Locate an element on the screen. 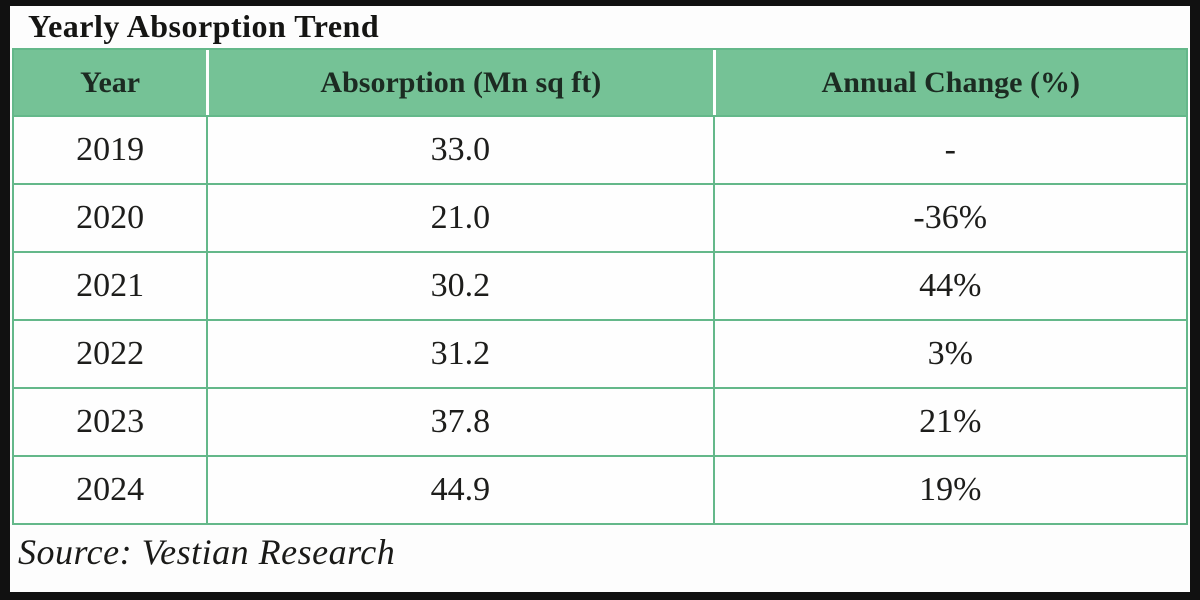 The height and width of the screenshot is (600, 1200). table-row: 2023 37.8 21% is located at coordinates (600, 421).